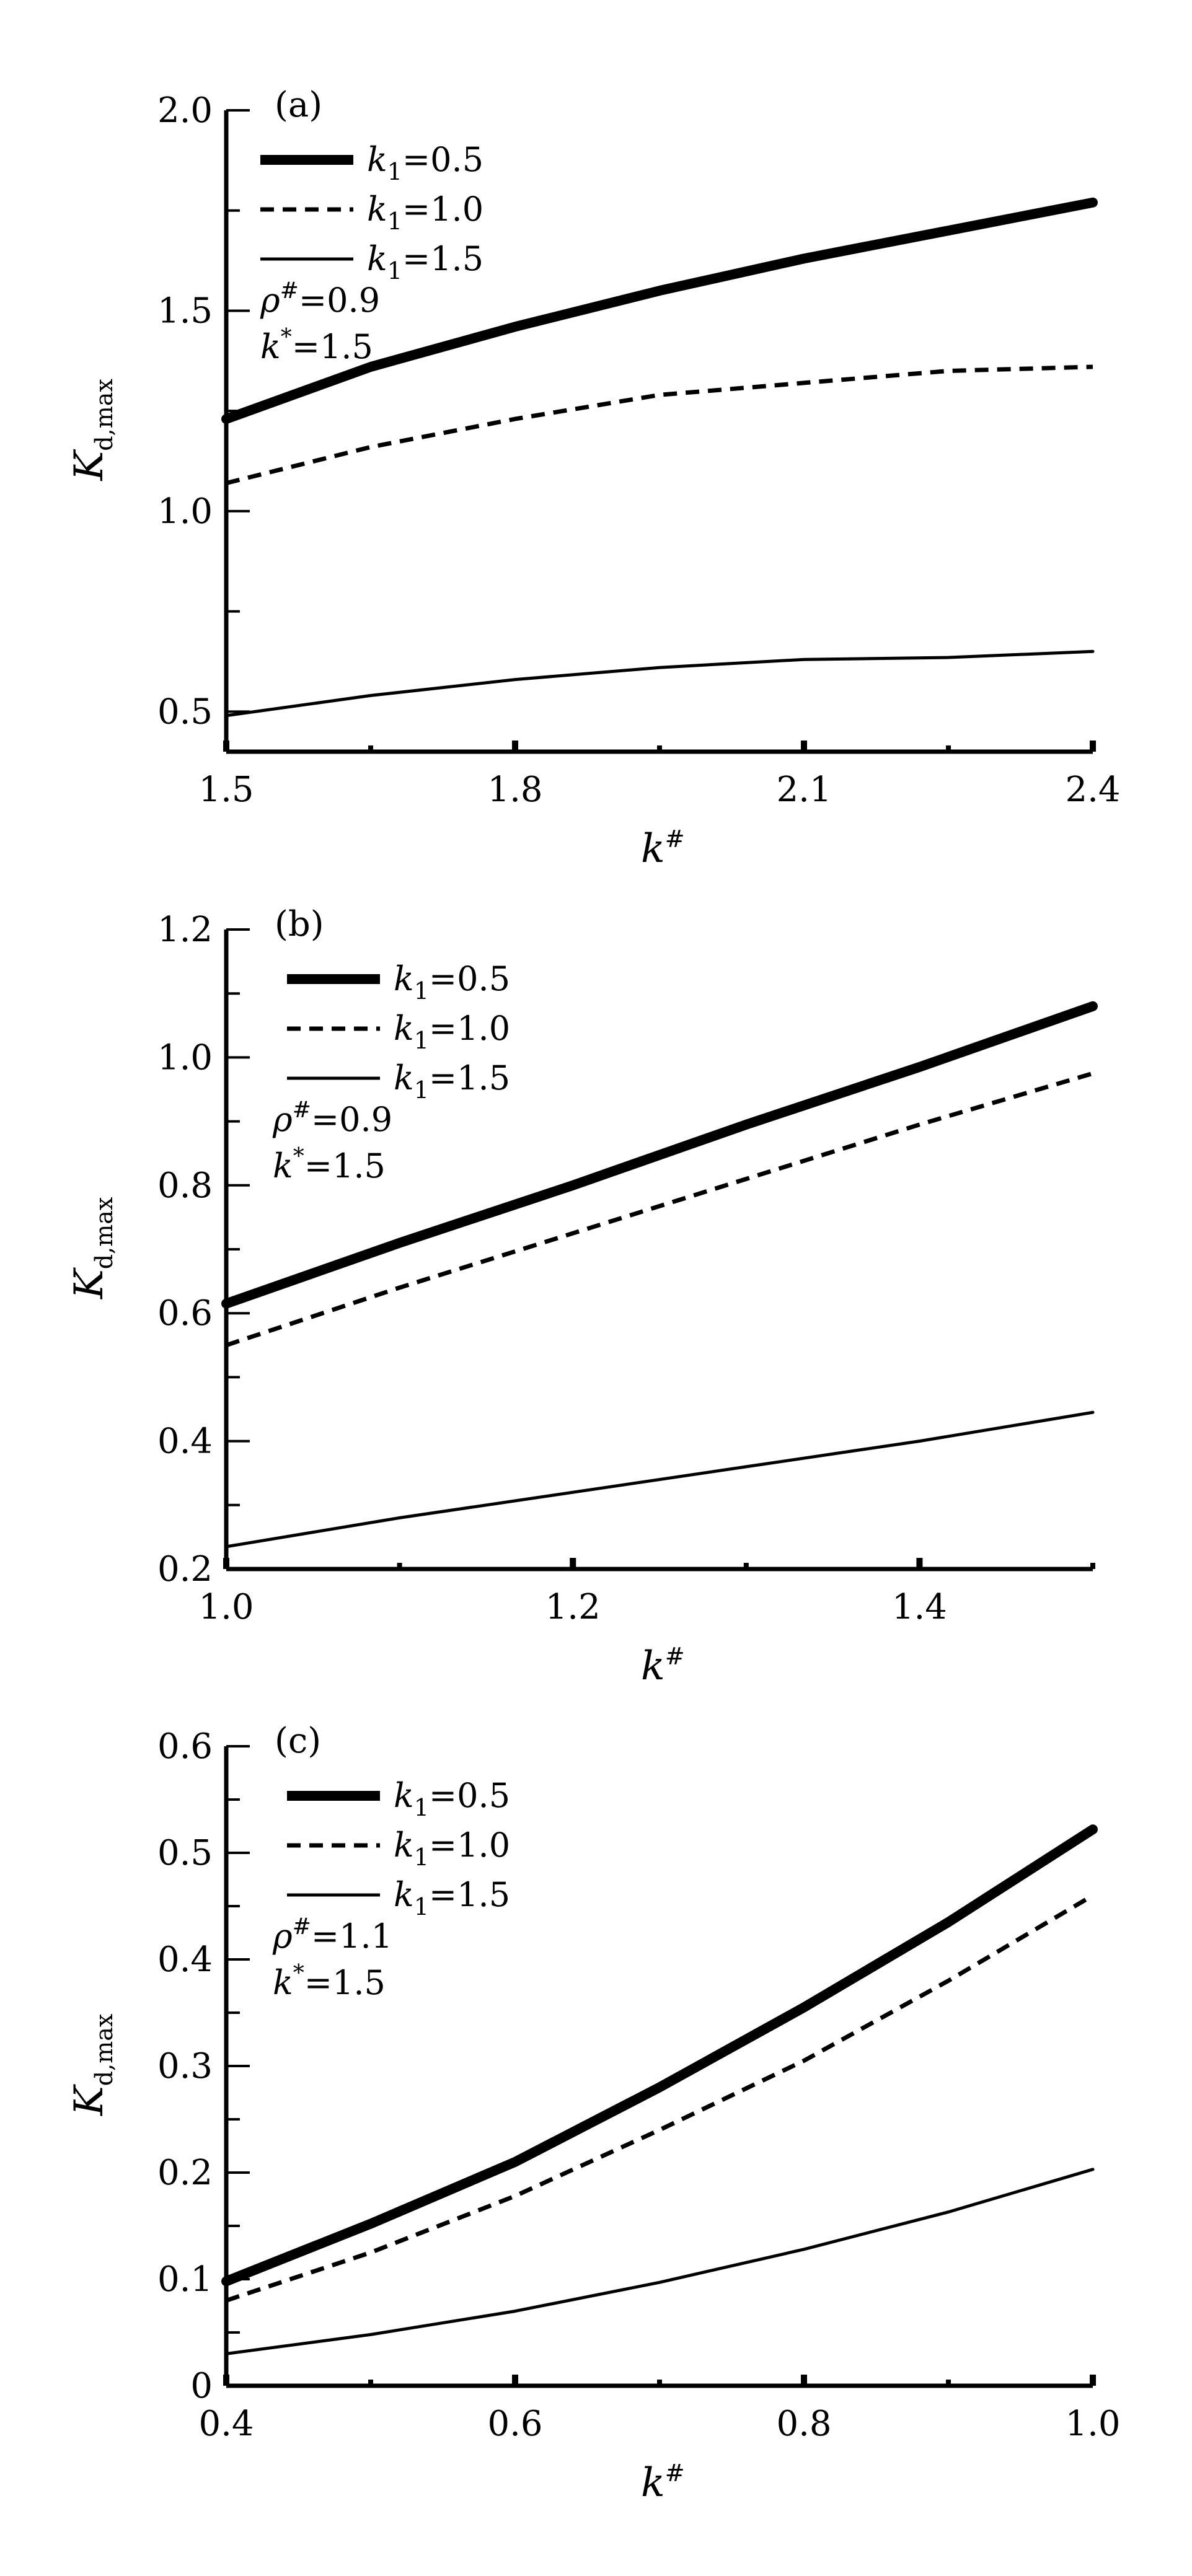 The width and height of the screenshot is (1192, 2576). Describe the element at coordinates (514, 790) in the screenshot. I see `x-tick-label: 1.8` at that location.